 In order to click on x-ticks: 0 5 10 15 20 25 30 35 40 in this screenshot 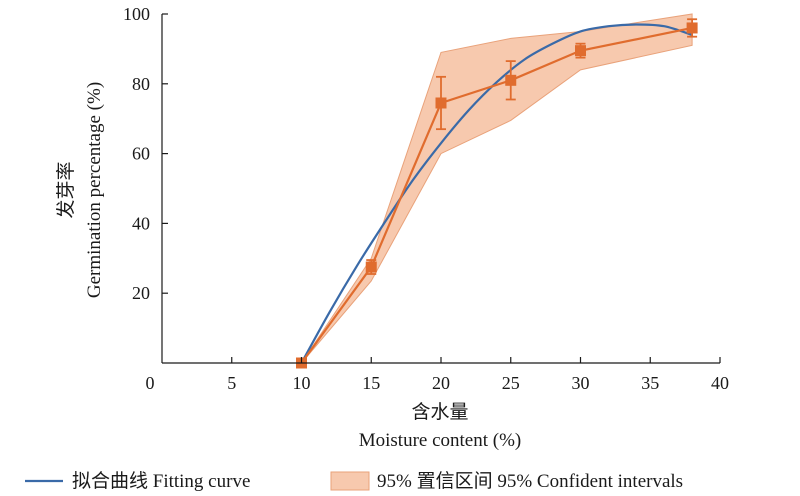, I will do `click(437, 375)`.